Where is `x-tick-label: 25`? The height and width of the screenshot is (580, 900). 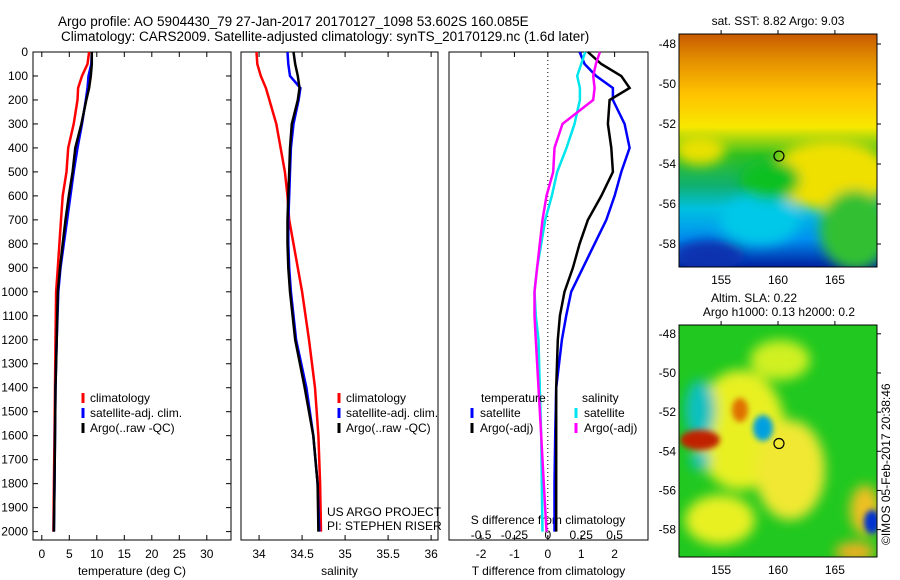
x-tick-label: 25 is located at coordinates (180, 554).